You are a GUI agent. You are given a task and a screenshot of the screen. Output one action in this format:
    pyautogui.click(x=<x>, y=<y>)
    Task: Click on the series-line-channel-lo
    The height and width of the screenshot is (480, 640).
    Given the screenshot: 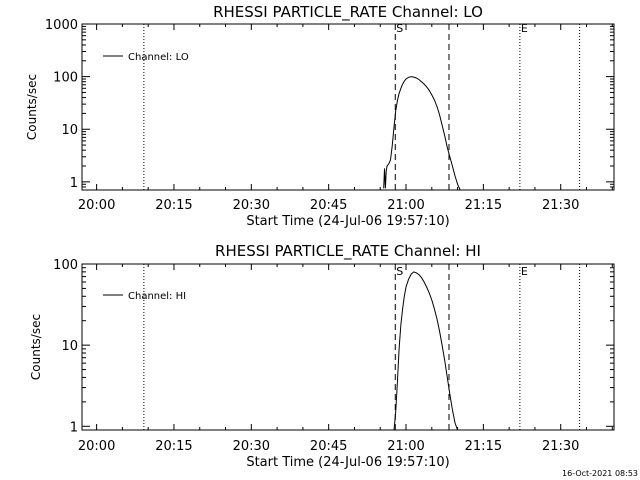 What is the action you would take?
    pyautogui.click(x=422, y=133)
    